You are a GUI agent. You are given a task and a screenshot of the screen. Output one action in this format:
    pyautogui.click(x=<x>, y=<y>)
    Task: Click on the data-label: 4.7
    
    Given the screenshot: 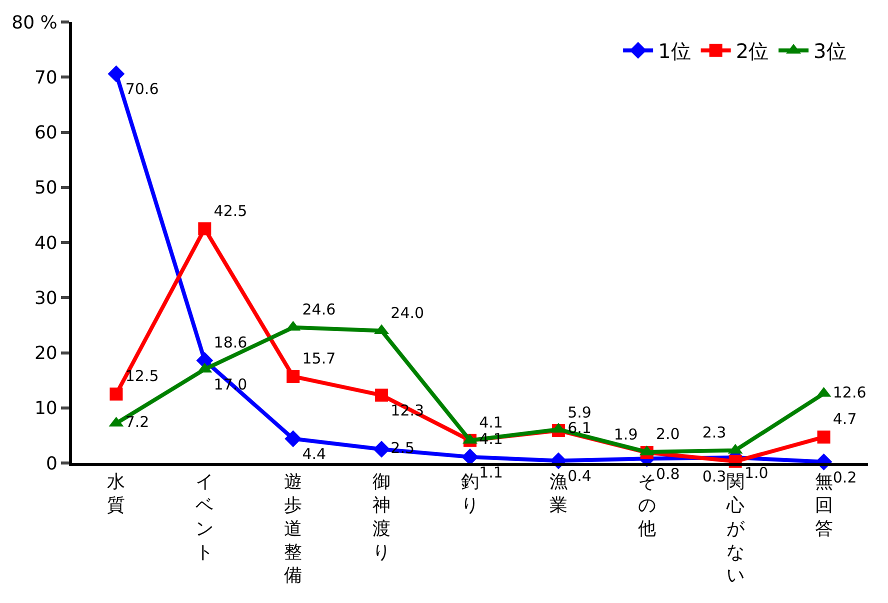 What is the action you would take?
    pyautogui.click(x=844, y=419)
    